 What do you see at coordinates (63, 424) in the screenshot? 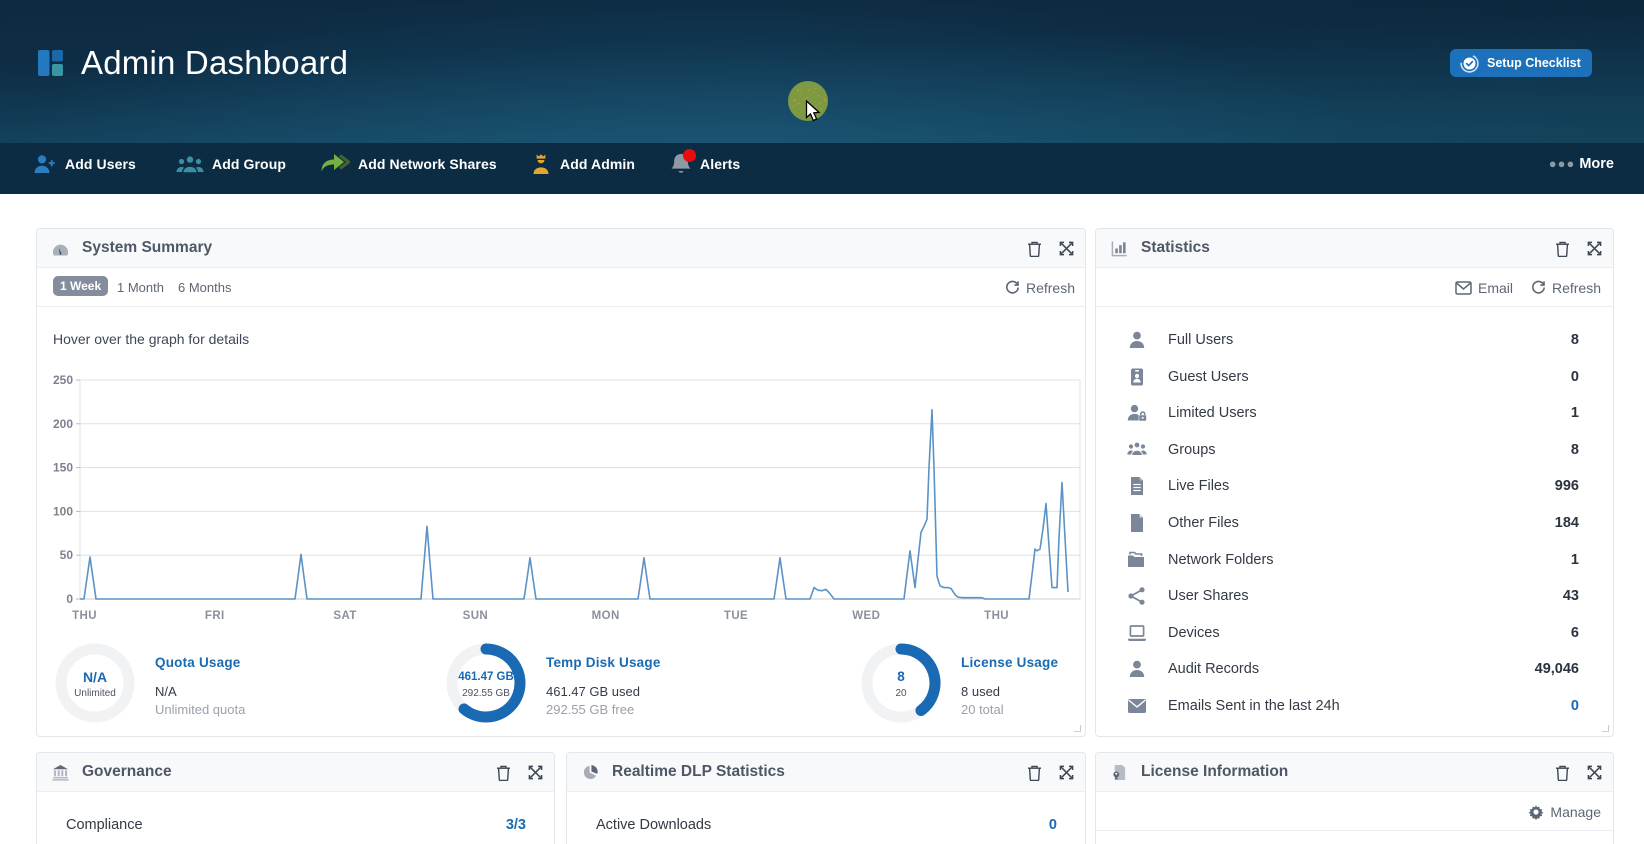
I see `svg-text: 200` at bounding box center [63, 424].